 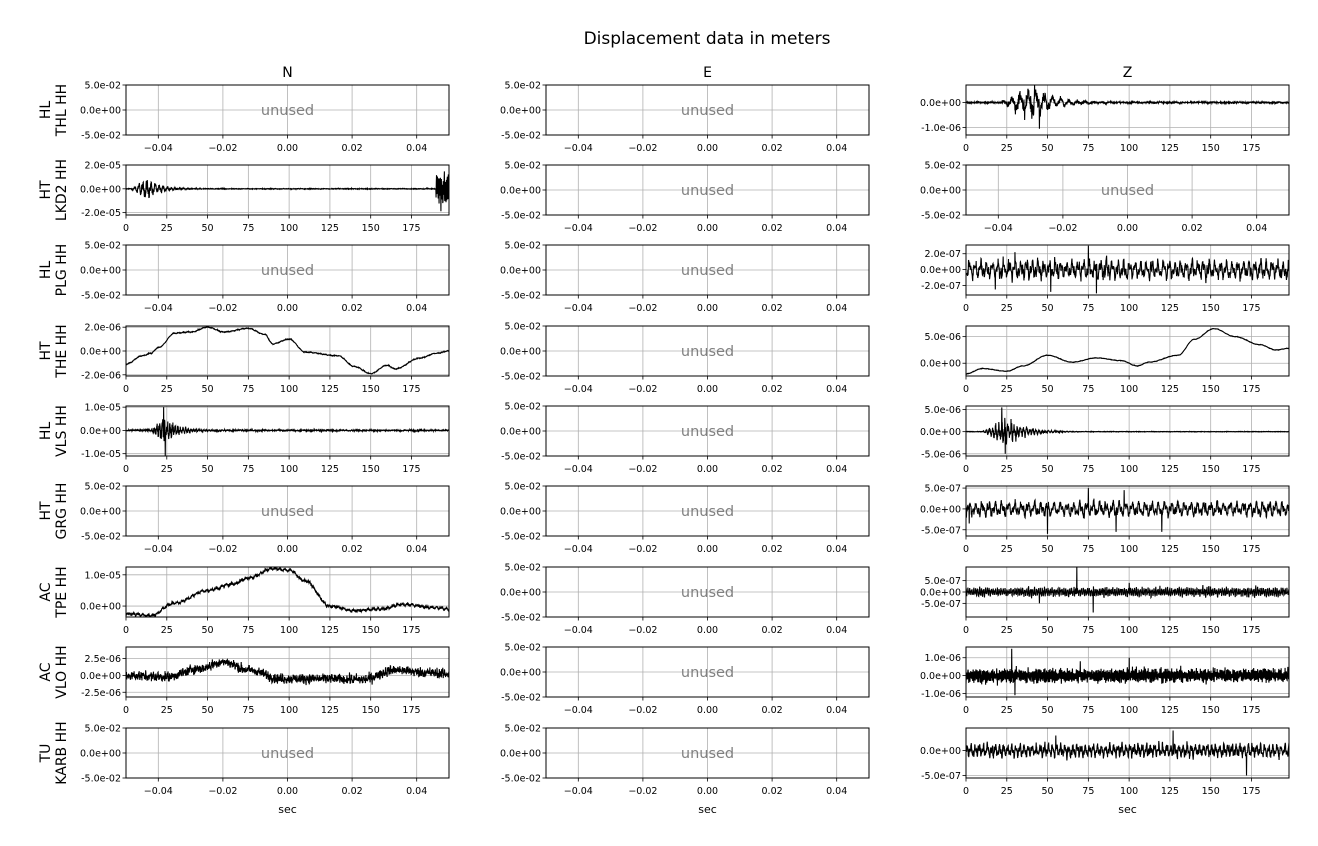 I want to click on panel-vlo-e-x-tick-label: 0.02, so click(x=772, y=710).